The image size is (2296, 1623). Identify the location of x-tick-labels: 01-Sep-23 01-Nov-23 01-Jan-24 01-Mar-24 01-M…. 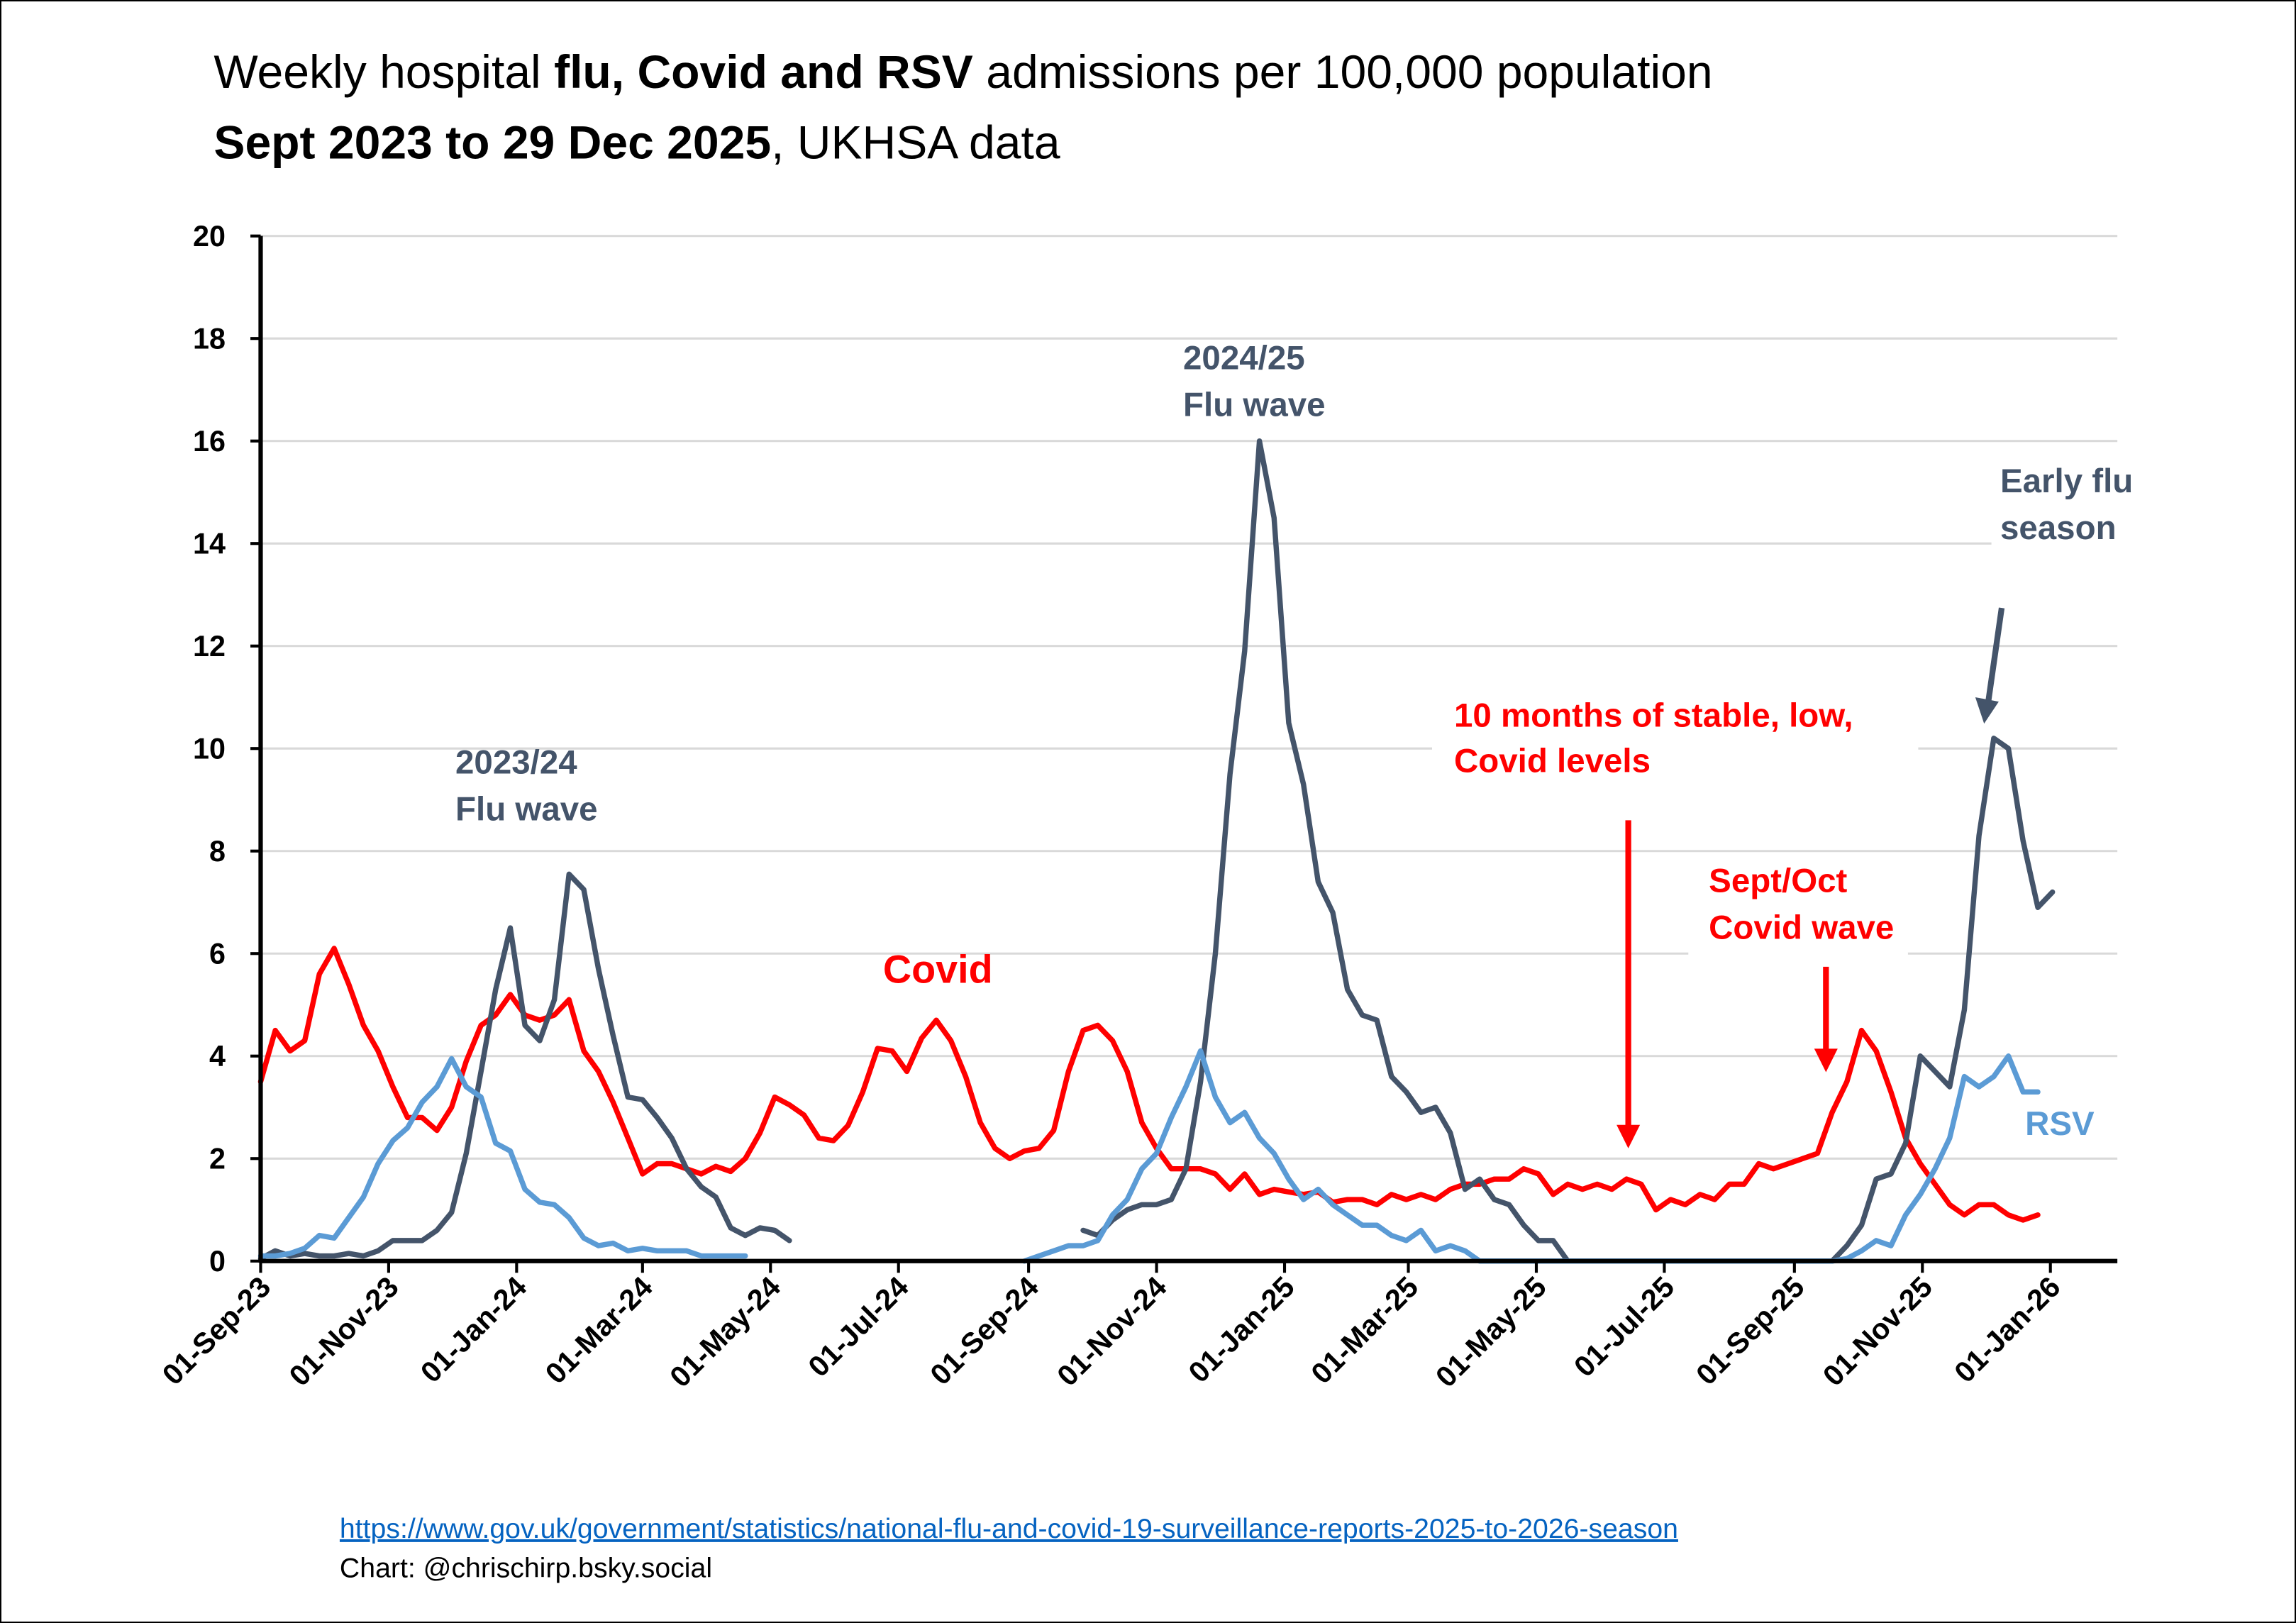
(1111, 1327).